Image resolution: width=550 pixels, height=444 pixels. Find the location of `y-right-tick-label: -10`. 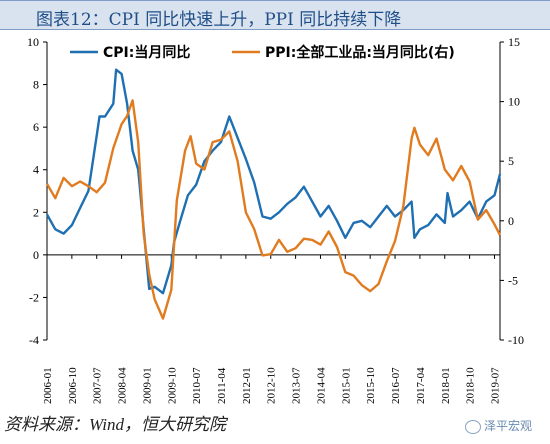

y-right-tick-label: -10 is located at coordinates (516, 340).